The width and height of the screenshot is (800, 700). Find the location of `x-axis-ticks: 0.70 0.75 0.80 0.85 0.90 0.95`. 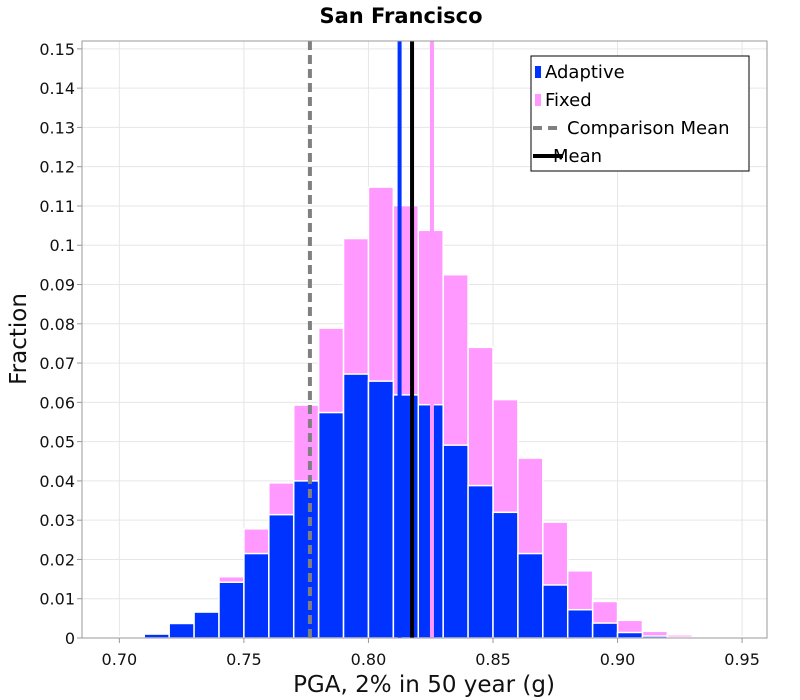

x-axis-ticks: 0.70 0.75 0.80 0.85 0.90 0.95 is located at coordinates (431, 653).